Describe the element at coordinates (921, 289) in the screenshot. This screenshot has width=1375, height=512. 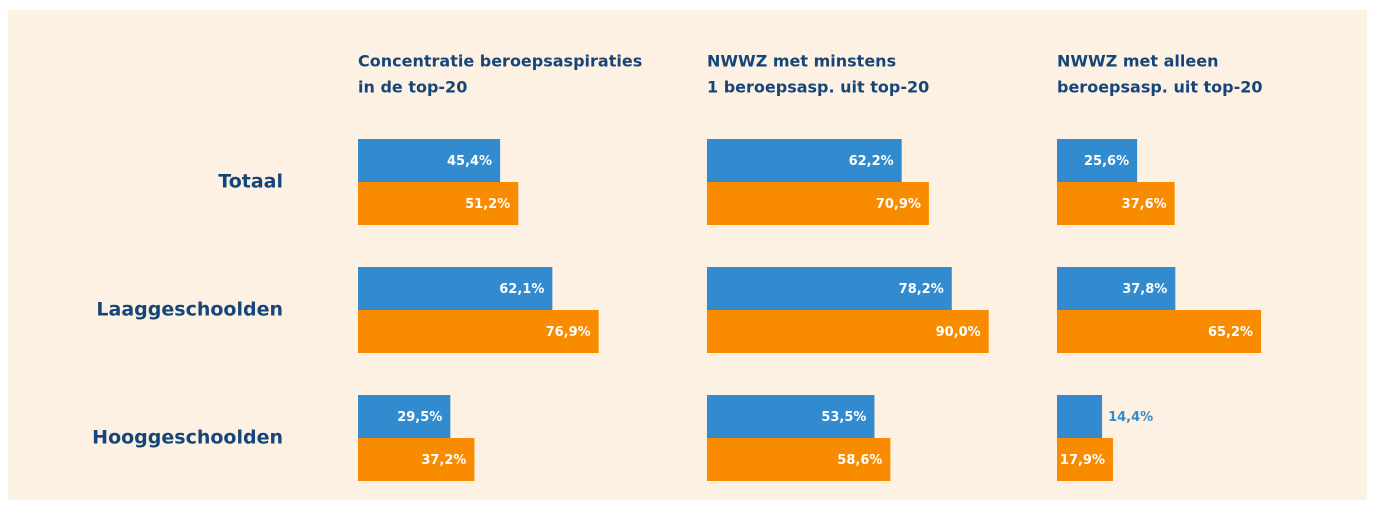
I see `value-label: 78,2%` at that location.